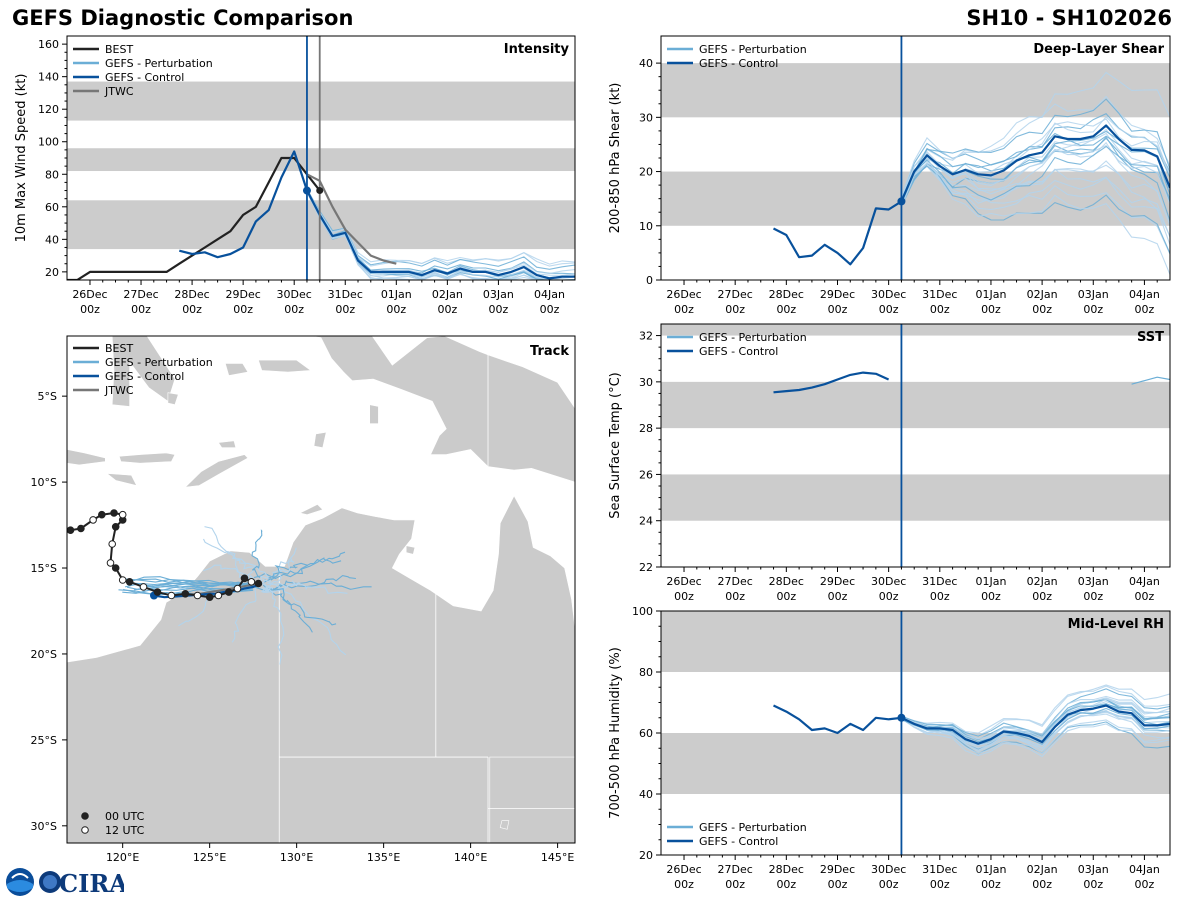  Describe the element at coordinates (1116, 624) in the screenshot. I see `panel-title: Mid-Level RH` at that location.